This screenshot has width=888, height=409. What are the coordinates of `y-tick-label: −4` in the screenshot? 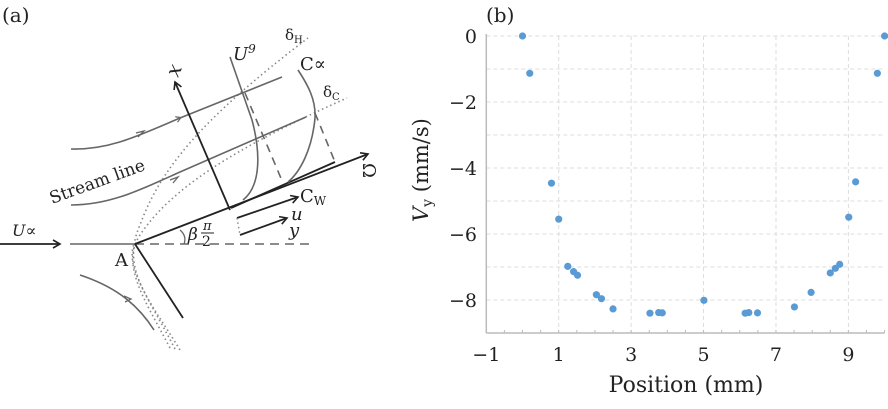 It's located at (463, 169).